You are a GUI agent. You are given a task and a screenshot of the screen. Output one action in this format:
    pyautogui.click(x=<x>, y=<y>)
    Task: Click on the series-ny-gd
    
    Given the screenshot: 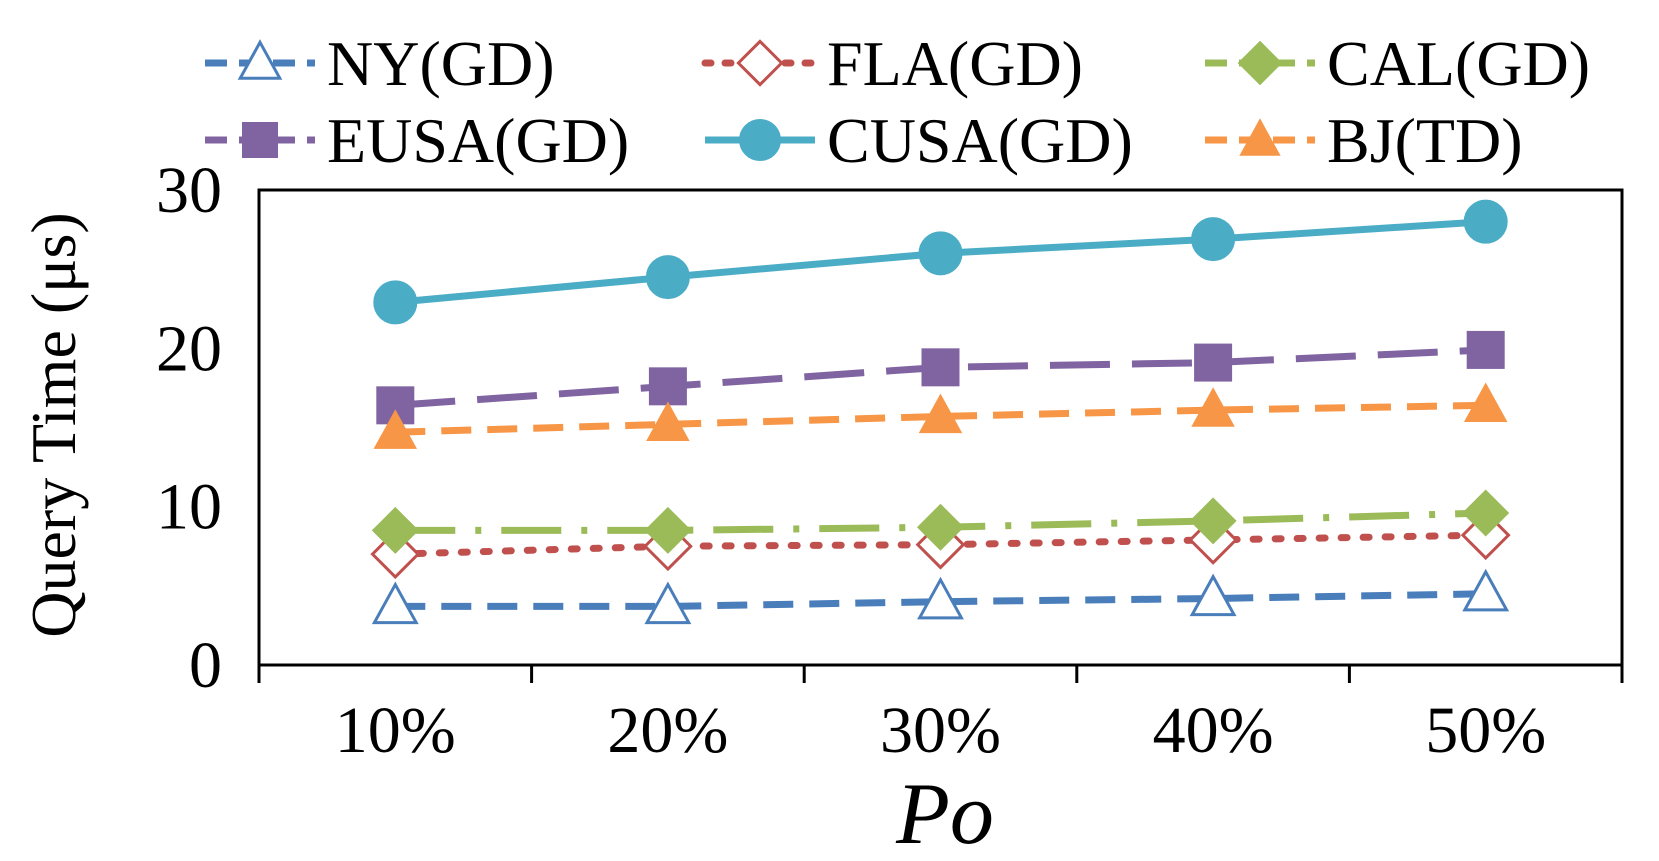 What is the action you would take?
    pyautogui.click(x=940, y=596)
    